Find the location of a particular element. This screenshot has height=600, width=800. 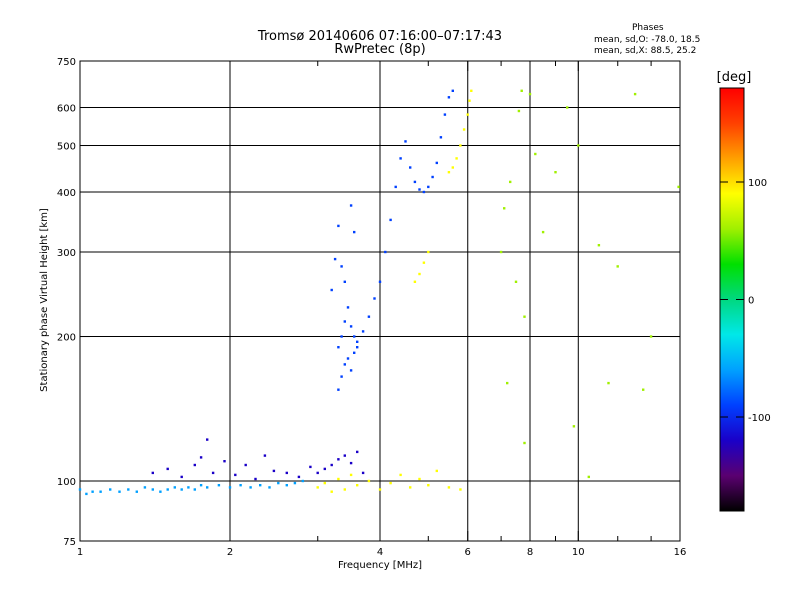

colorbar-label: [deg] is located at coordinates (734, 77).